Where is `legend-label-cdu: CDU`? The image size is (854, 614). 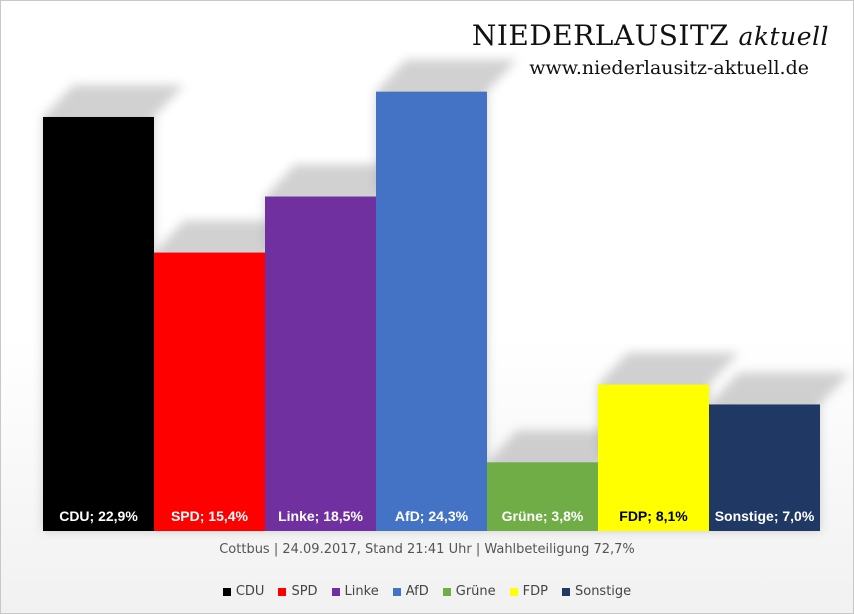
legend-label-cdu: CDU is located at coordinates (250, 591).